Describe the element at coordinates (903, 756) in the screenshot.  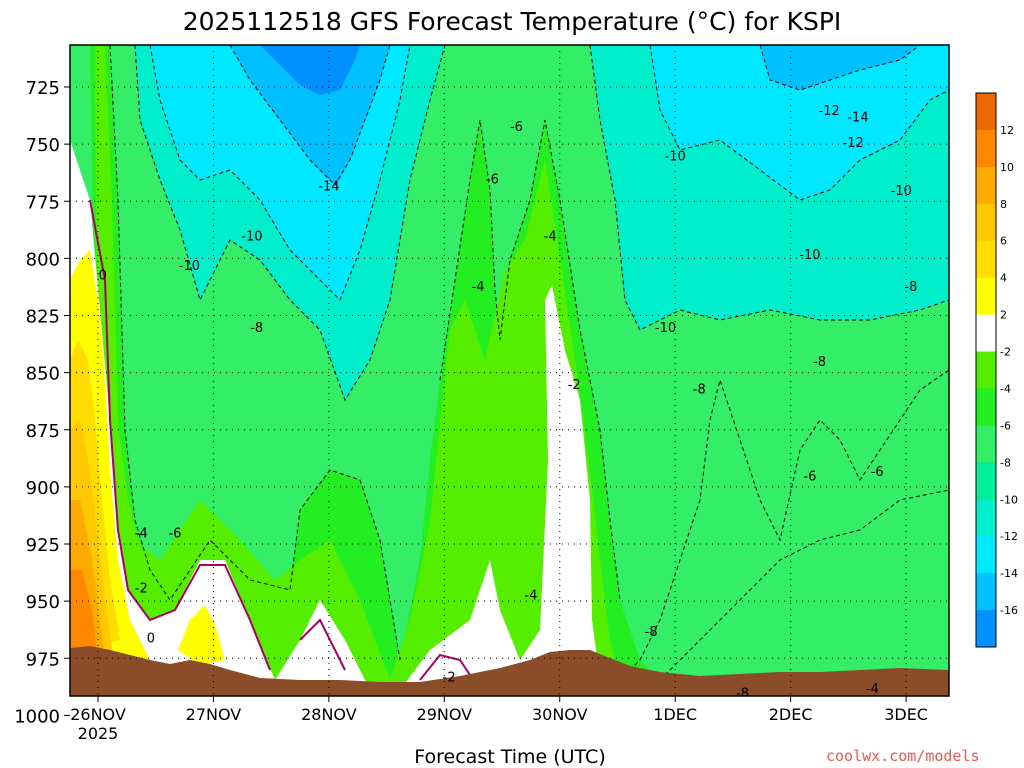
I see `credit-text: coolwx.com/models` at that location.